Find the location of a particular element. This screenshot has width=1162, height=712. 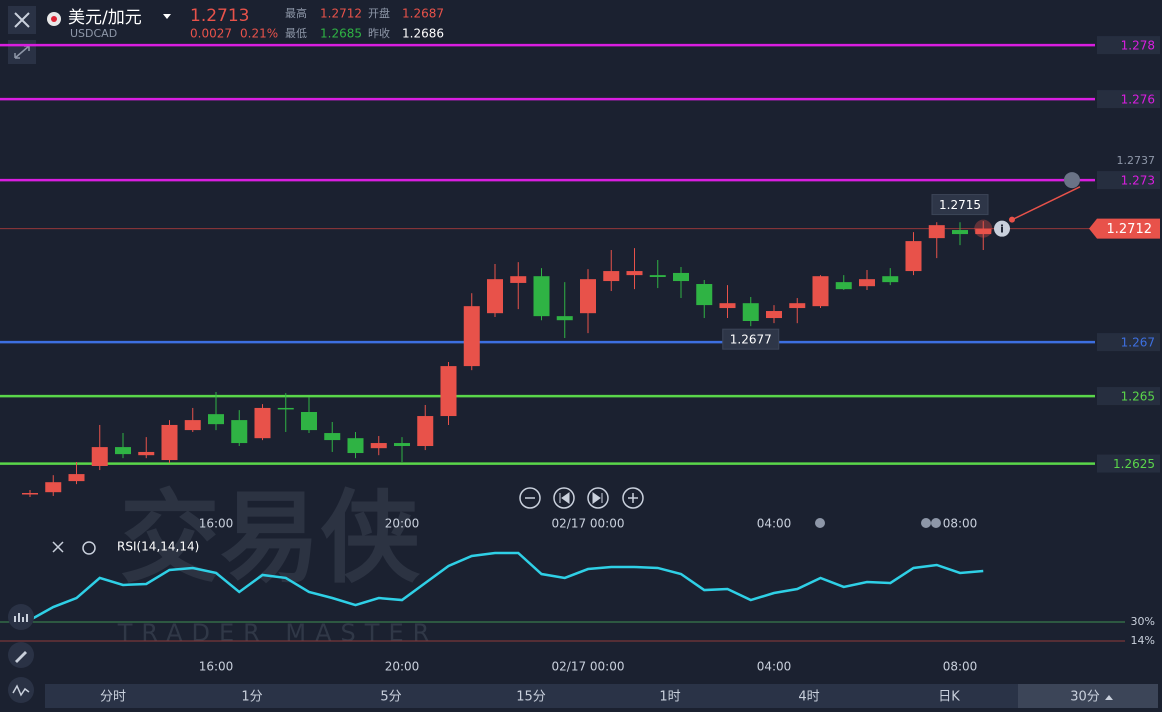

indicator-icon is located at coordinates (21, 617).